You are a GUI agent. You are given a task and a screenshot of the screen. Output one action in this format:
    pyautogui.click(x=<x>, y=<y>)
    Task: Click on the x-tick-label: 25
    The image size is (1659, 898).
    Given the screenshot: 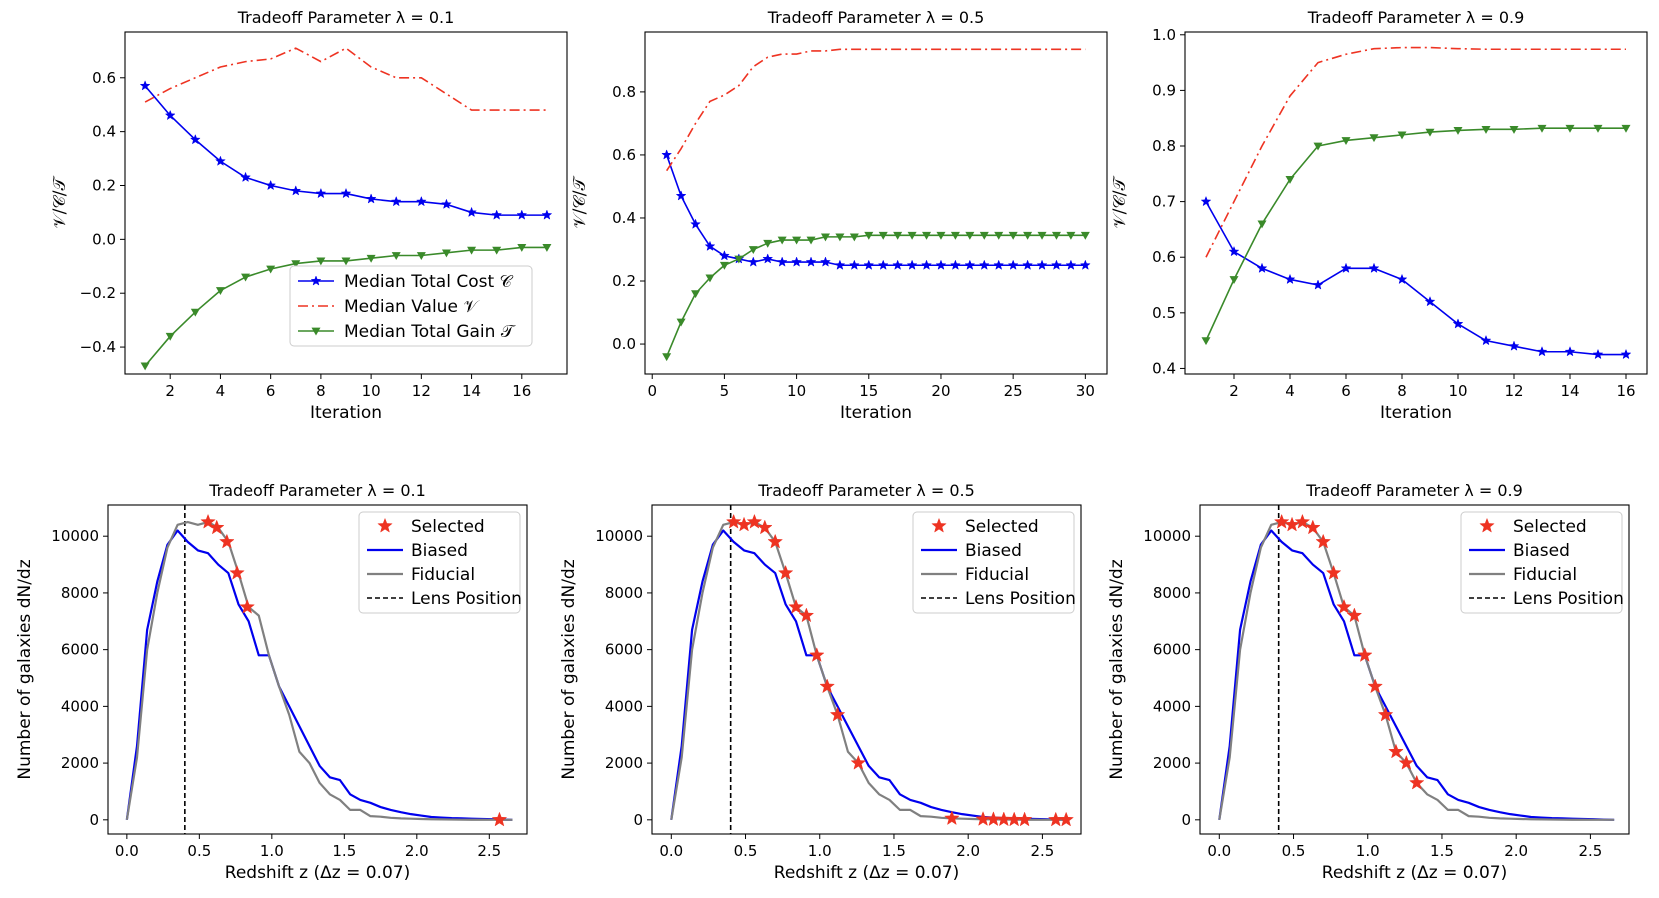 What is the action you would take?
    pyautogui.click(x=1013, y=391)
    